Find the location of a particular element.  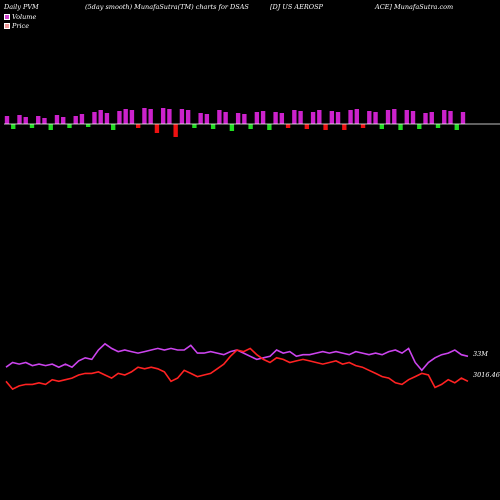

legend-volume: Volume is located at coordinates (20, 17).